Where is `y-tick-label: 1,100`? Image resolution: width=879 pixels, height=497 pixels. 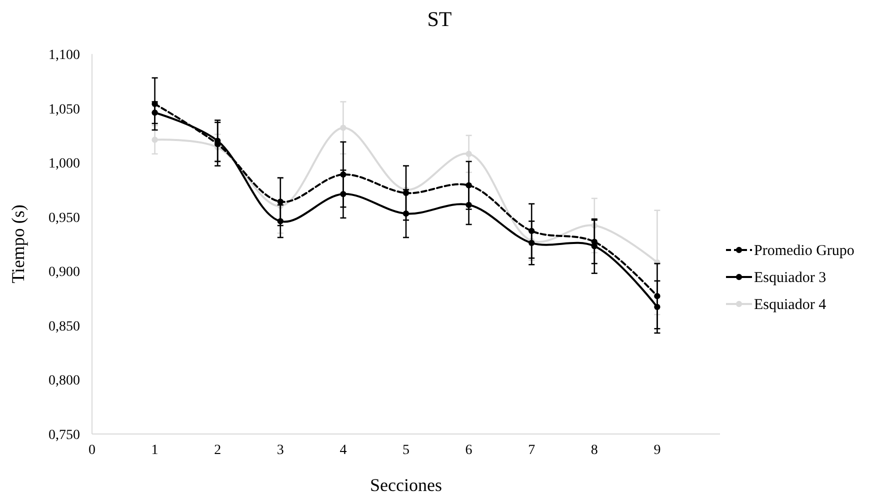 y-tick-label: 1,100 is located at coordinates (64, 55).